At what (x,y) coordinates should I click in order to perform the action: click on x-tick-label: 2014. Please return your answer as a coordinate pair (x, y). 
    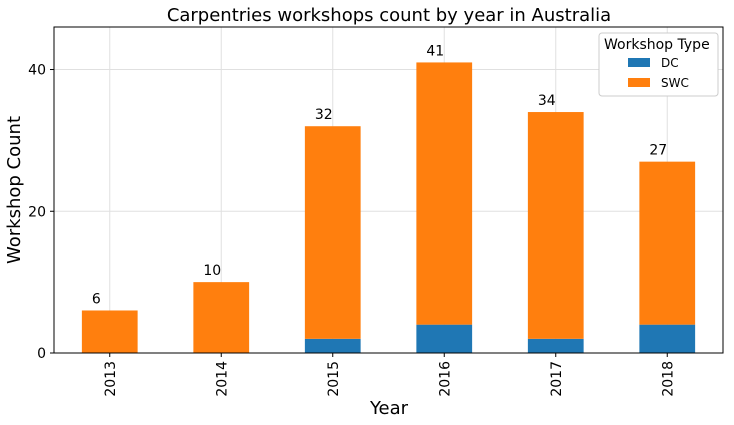
    Looking at the image, I should click on (222, 379).